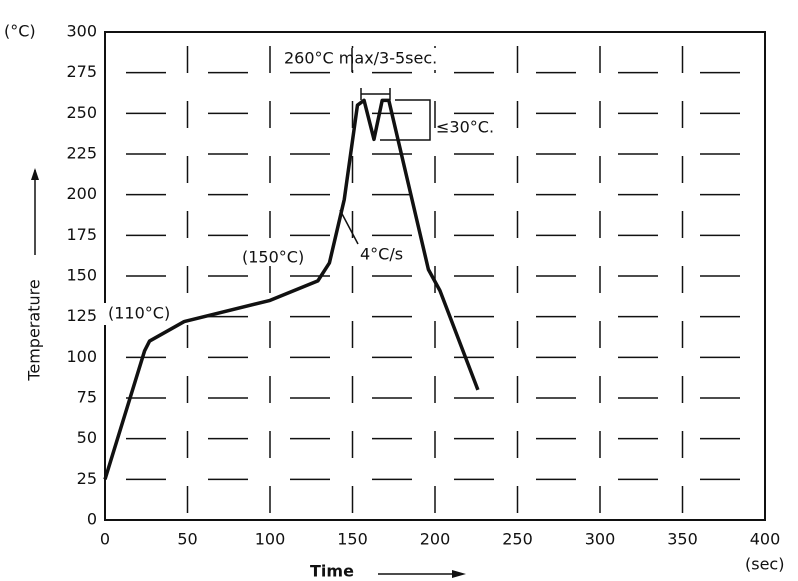 The width and height of the screenshot is (798, 581). Describe the element at coordinates (332, 571) in the screenshot. I see `x-axis-label: Time` at that location.